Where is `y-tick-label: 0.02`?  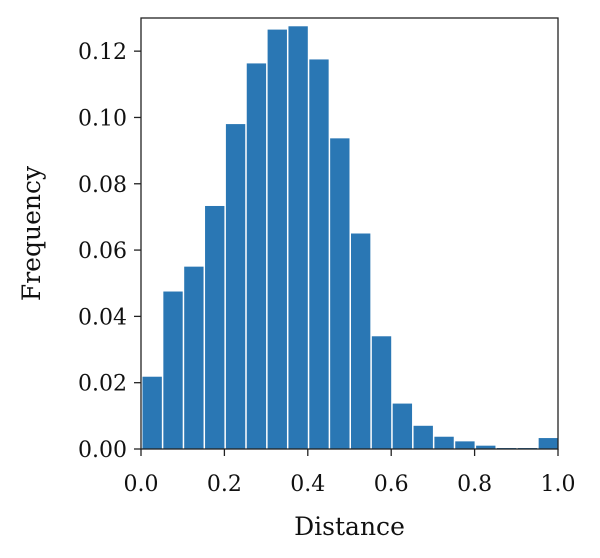
y-tick-label: 0.02 is located at coordinates (102, 384).